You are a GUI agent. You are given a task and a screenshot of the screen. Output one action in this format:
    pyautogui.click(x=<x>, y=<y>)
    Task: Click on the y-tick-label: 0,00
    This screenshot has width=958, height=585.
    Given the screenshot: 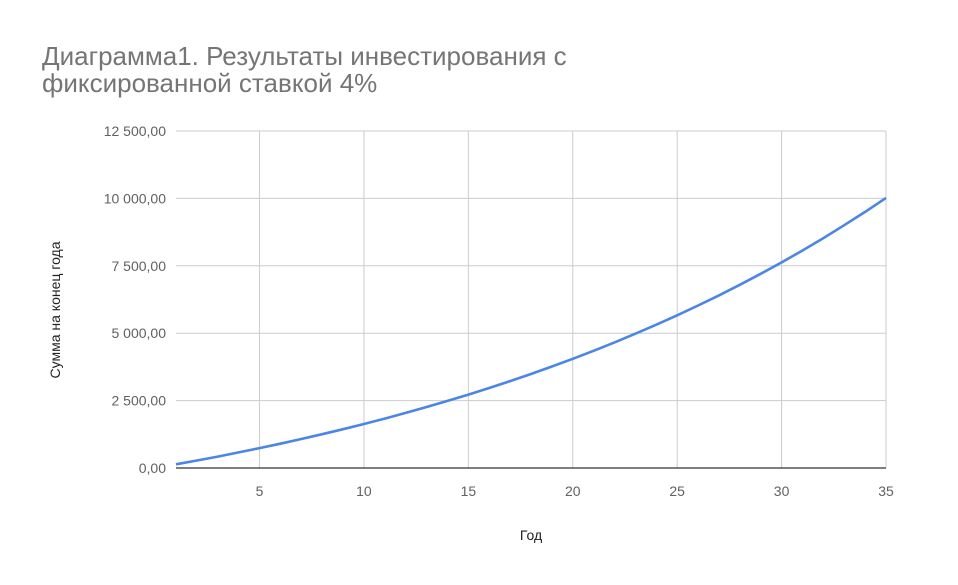 What is the action you would take?
    pyautogui.click(x=152, y=468)
    